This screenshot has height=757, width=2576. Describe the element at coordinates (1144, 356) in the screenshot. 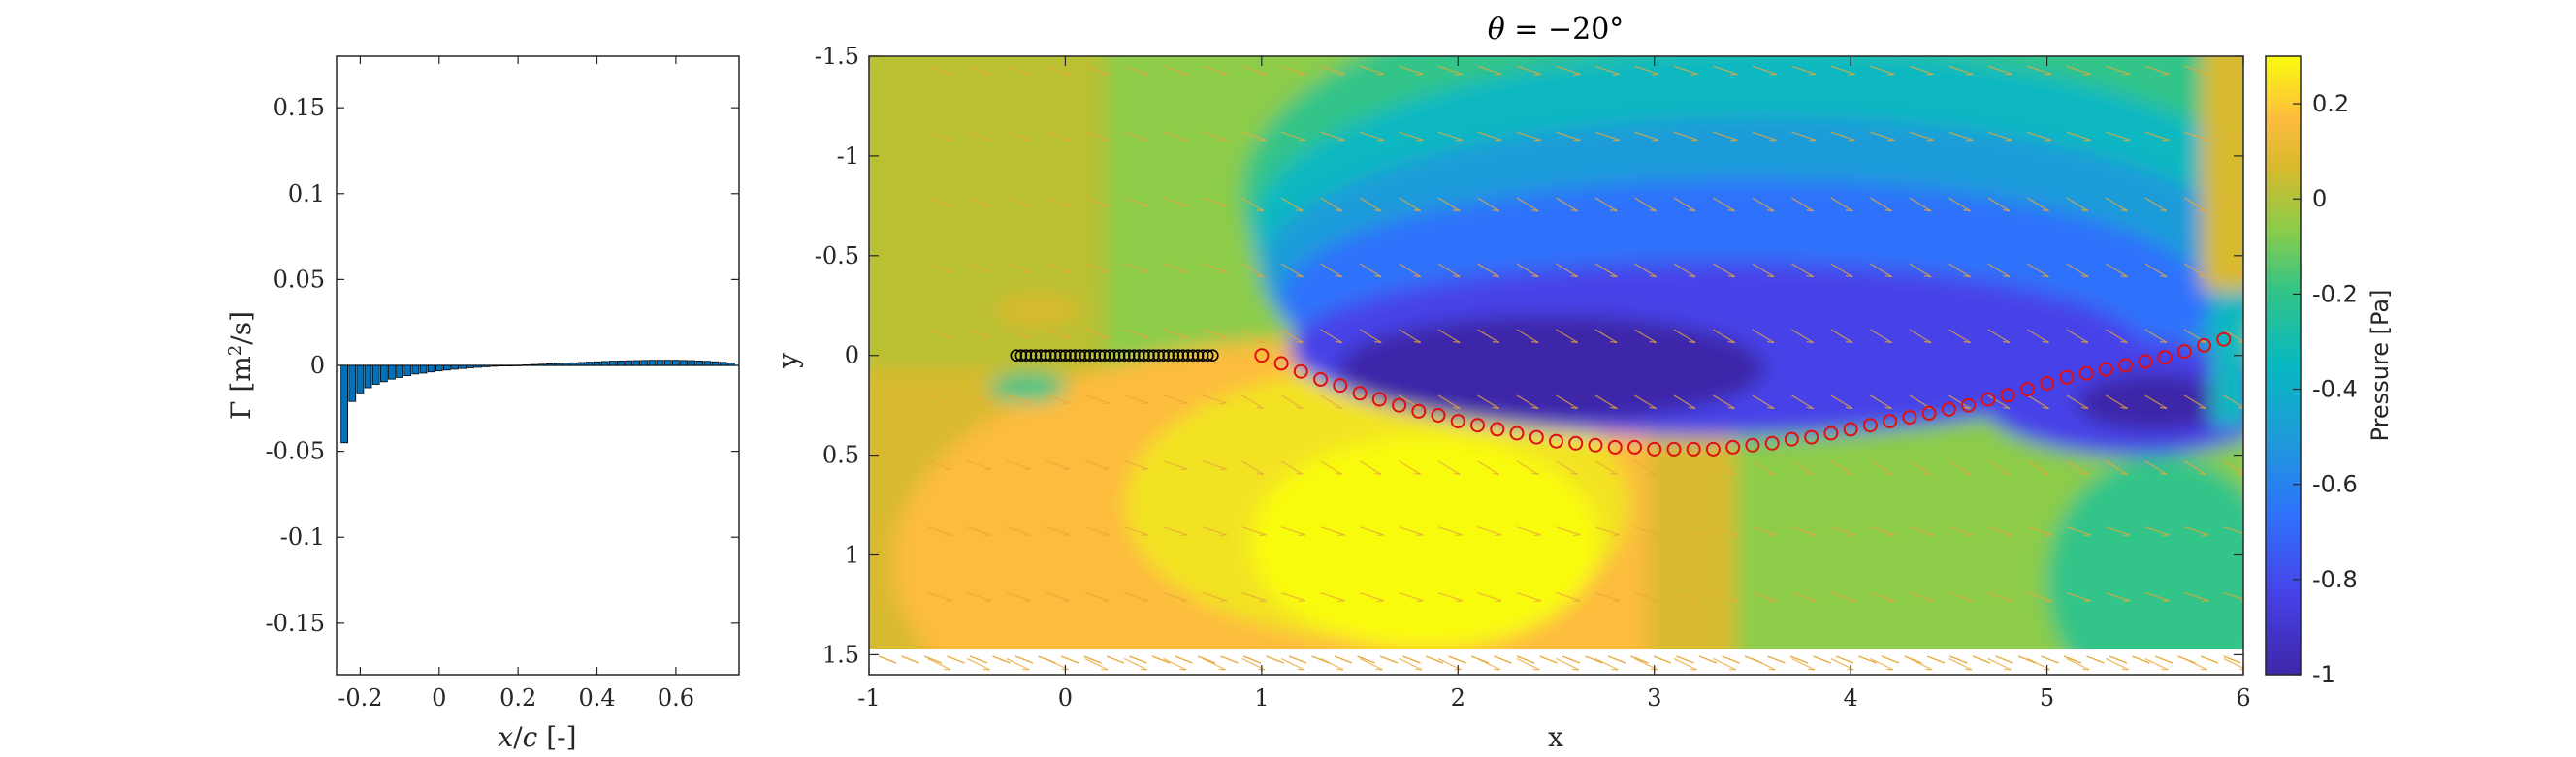

I see `plate-panel-marker` at that location.